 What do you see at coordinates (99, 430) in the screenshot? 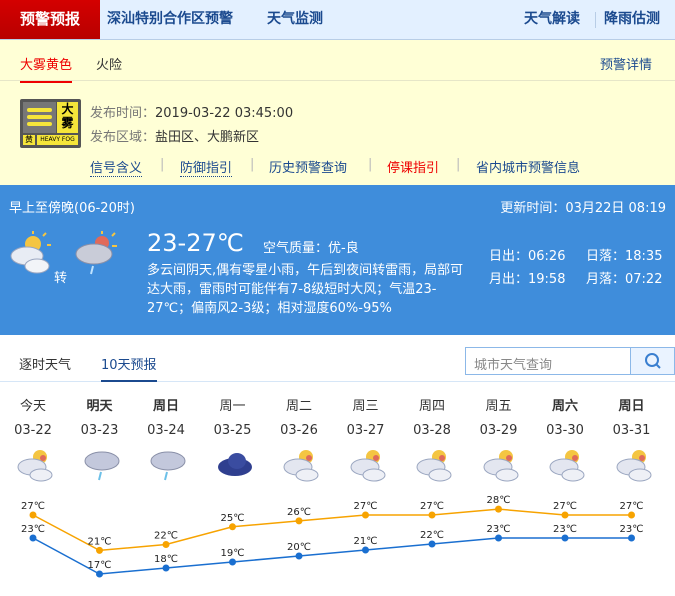
I see `date-label: 03-23` at bounding box center [99, 430].